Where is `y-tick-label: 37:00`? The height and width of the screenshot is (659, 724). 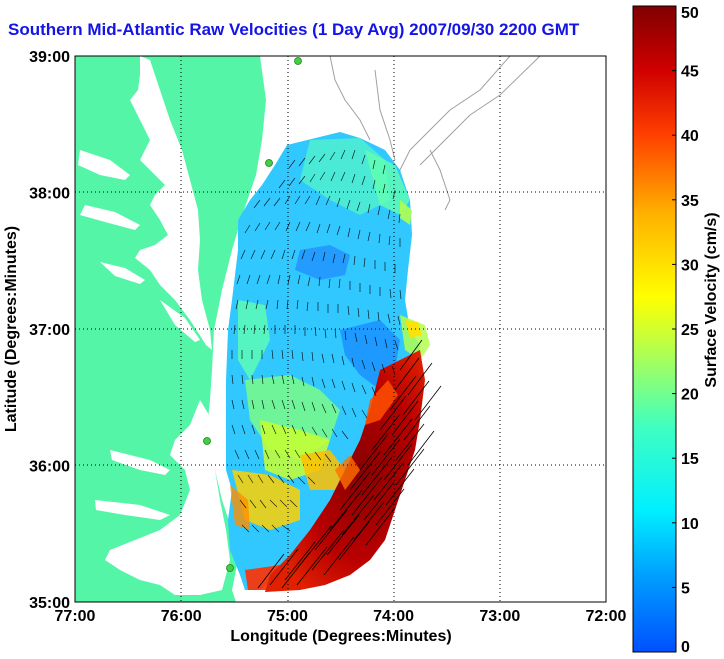 y-tick-label: 37:00 is located at coordinates (49, 330).